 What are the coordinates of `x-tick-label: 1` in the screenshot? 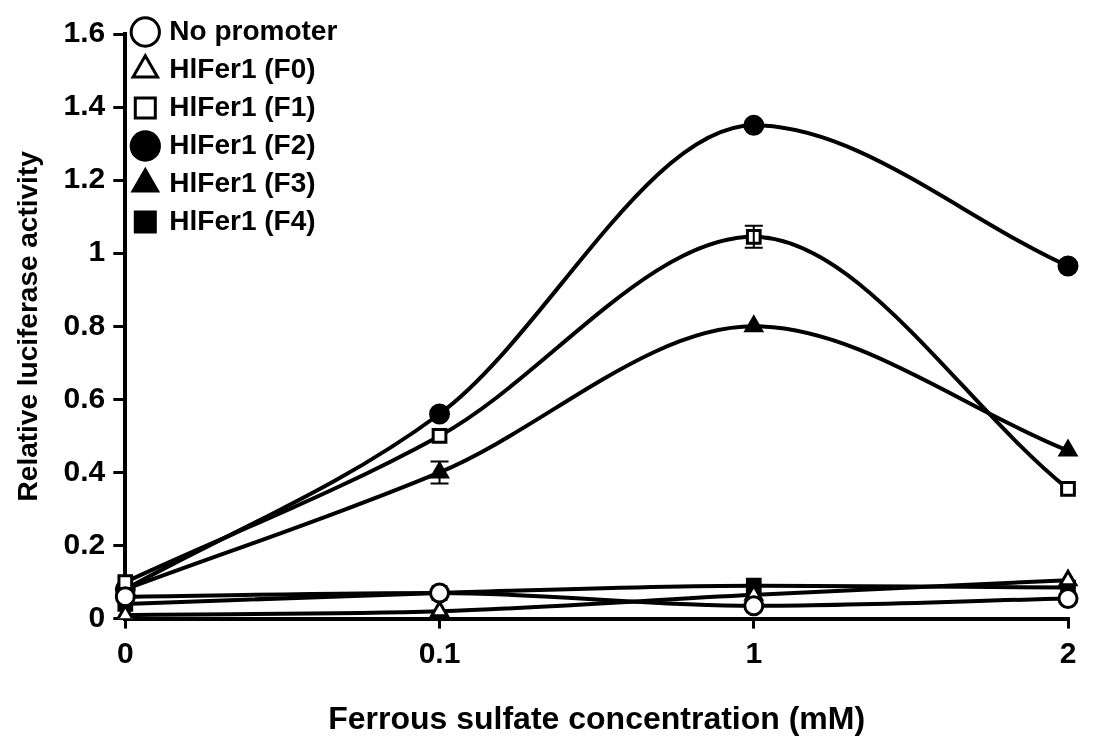 It's located at (754, 652).